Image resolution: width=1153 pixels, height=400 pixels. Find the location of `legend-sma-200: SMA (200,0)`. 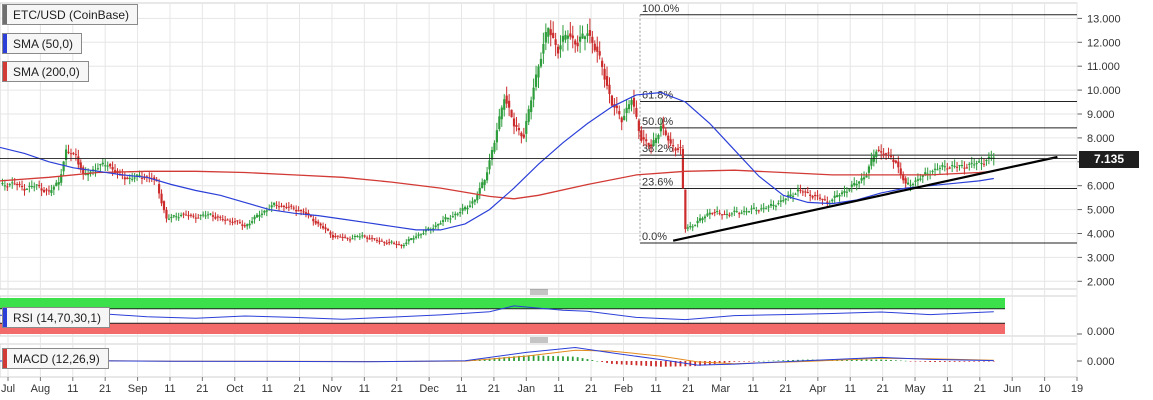

legend-sma-200: SMA (200,0) is located at coordinates (45, 71).